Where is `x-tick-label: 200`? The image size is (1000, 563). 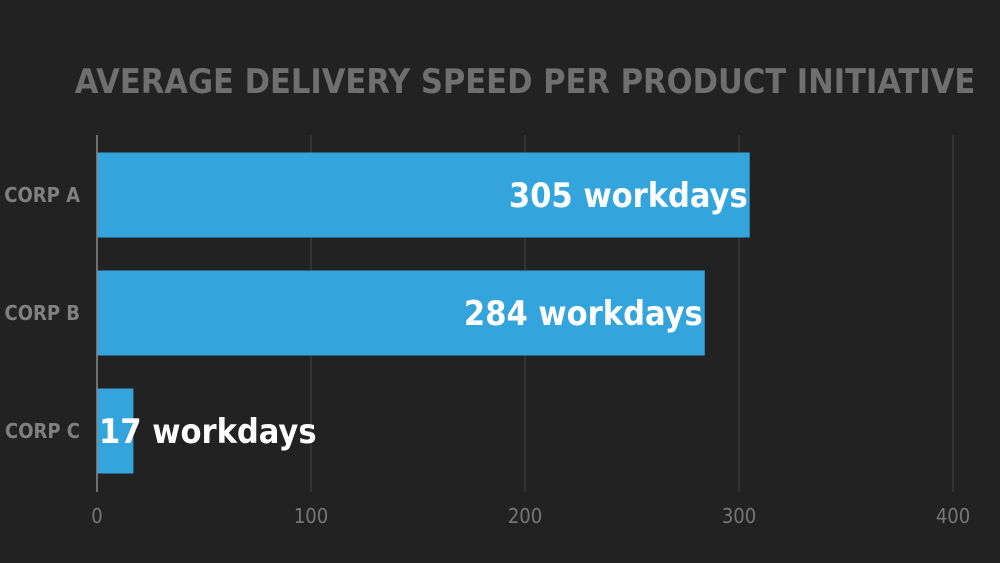
x-tick-label: 200 is located at coordinates (525, 516).